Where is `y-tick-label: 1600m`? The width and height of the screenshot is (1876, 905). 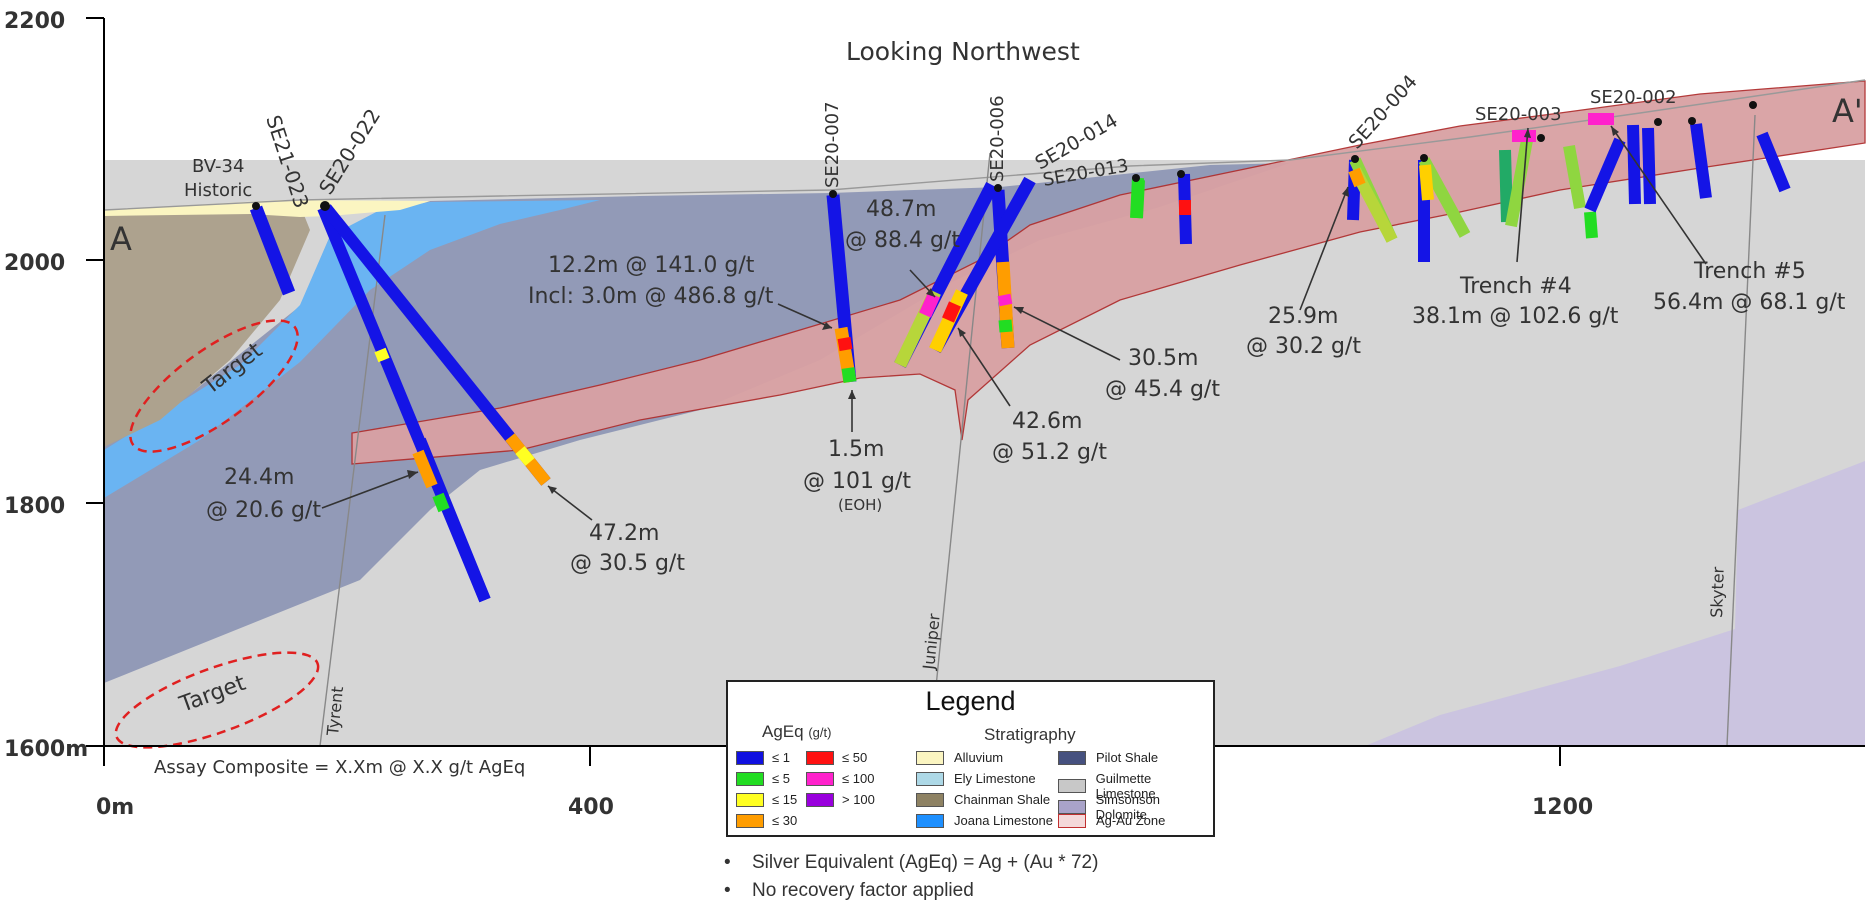
y-tick-label: 1600m is located at coordinates (46, 749).